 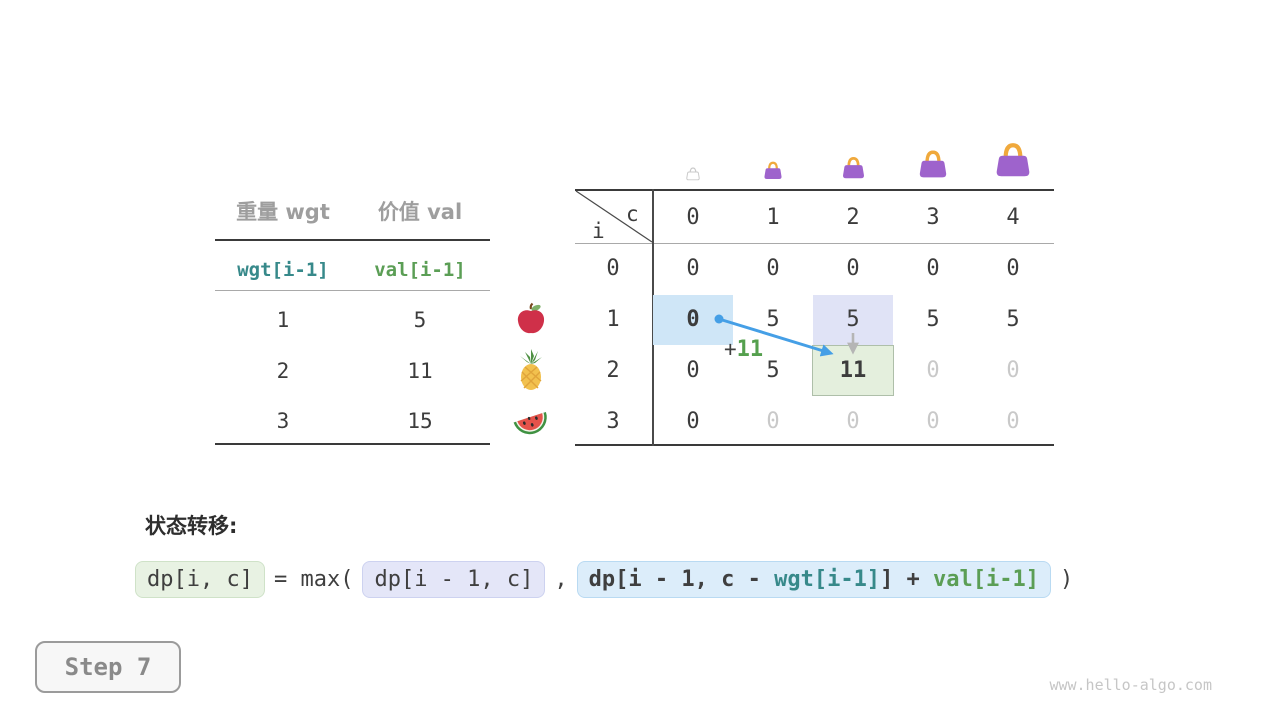 I want to click on dp-row-header-3: 3, so click(x=613, y=421).